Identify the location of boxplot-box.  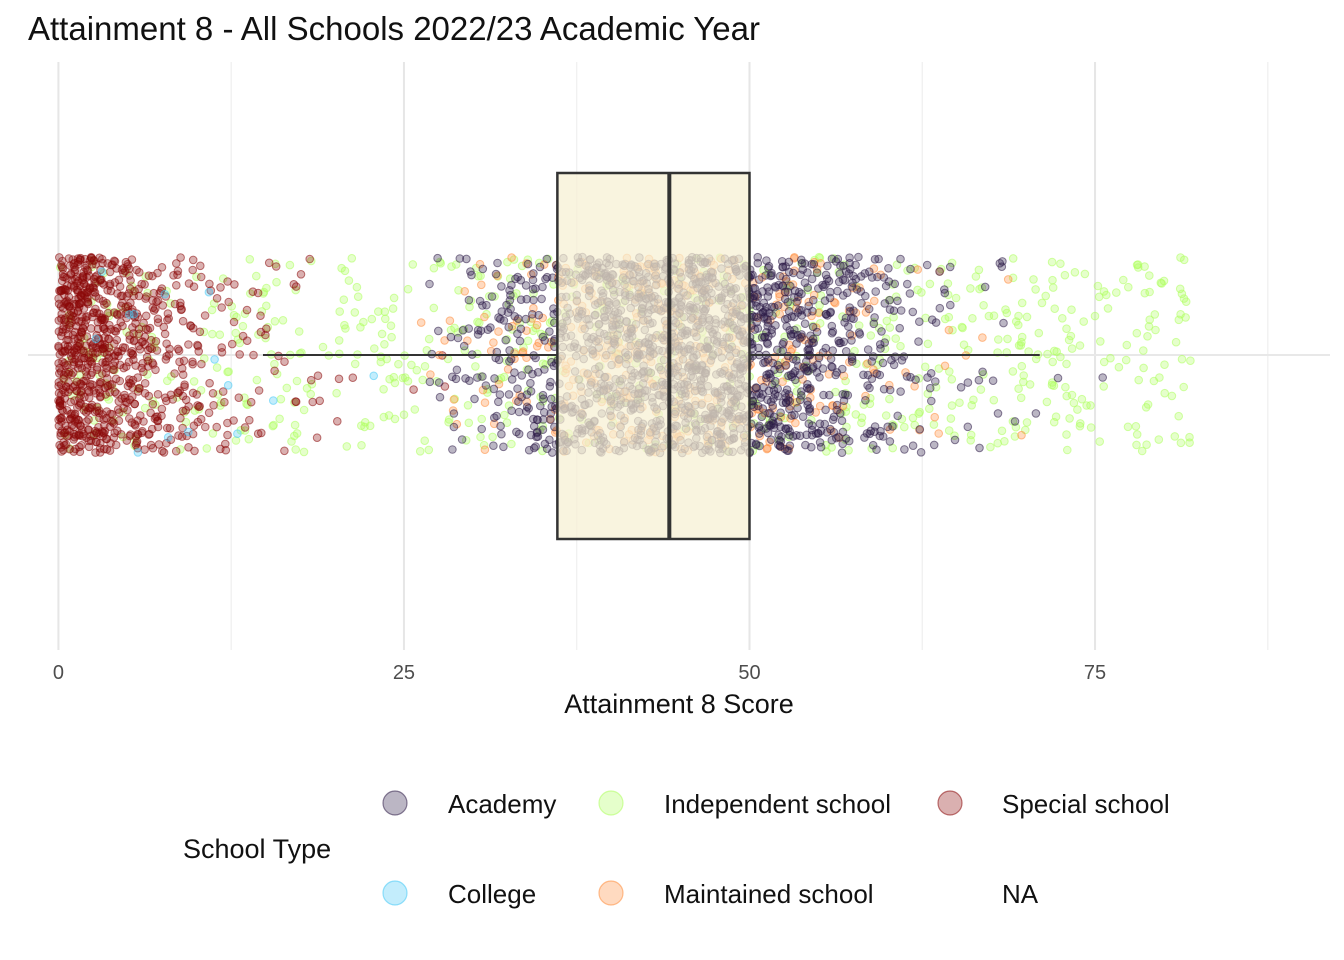
(653, 356).